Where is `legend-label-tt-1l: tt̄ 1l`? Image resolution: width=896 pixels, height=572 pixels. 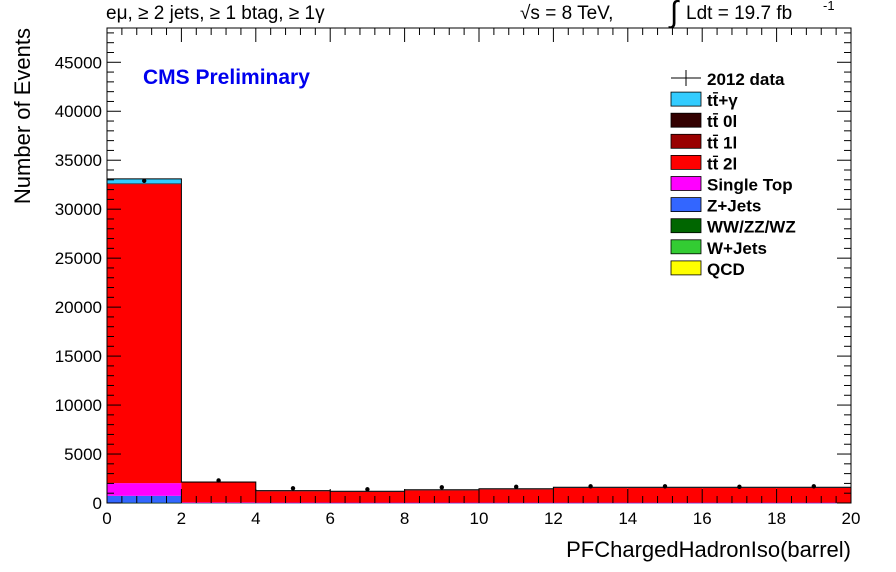 legend-label-tt-1l: tt̄ 1l is located at coordinates (722, 142).